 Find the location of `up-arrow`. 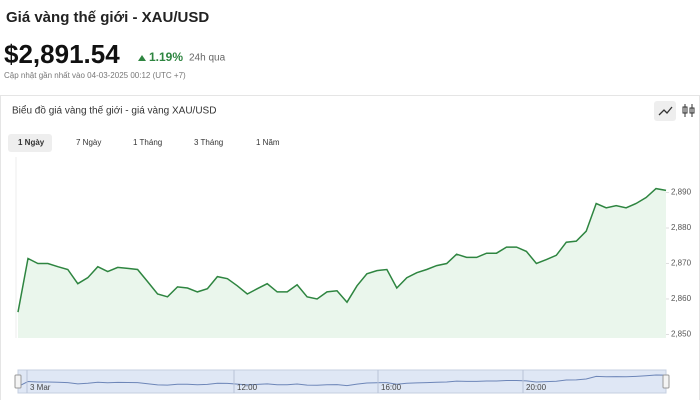

up-arrow is located at coordinates (142, 58).